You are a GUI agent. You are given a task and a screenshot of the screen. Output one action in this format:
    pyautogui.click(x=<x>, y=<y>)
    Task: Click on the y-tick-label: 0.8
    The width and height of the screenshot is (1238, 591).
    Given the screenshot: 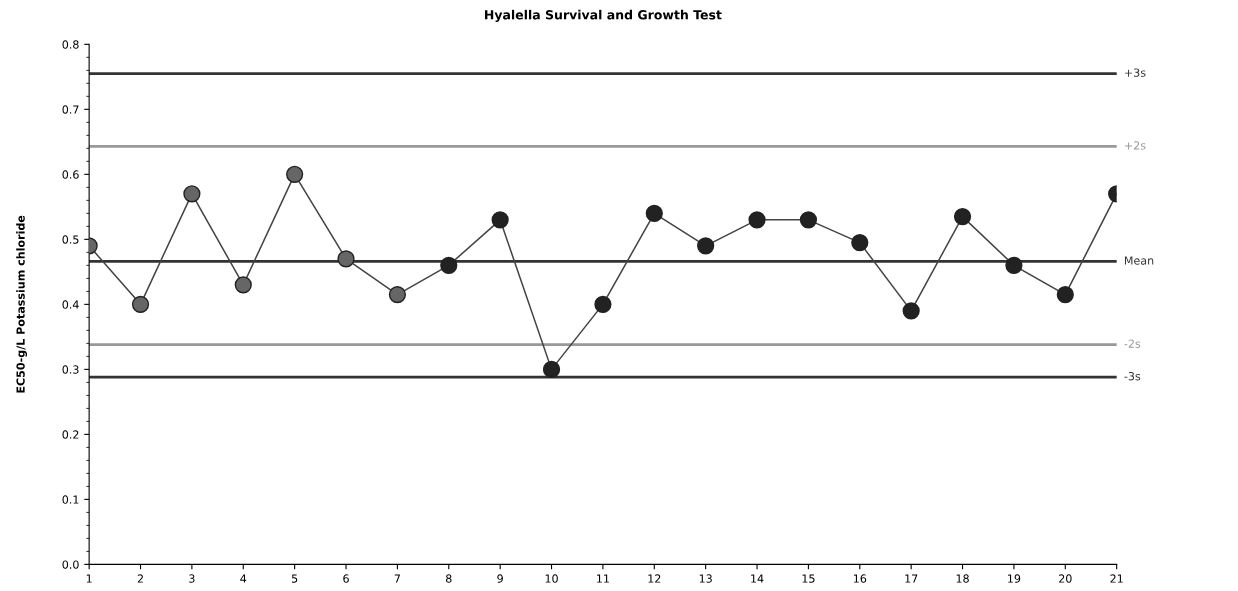 What is the action you would take?
    pyautogui.click(x=70, y=44)
    